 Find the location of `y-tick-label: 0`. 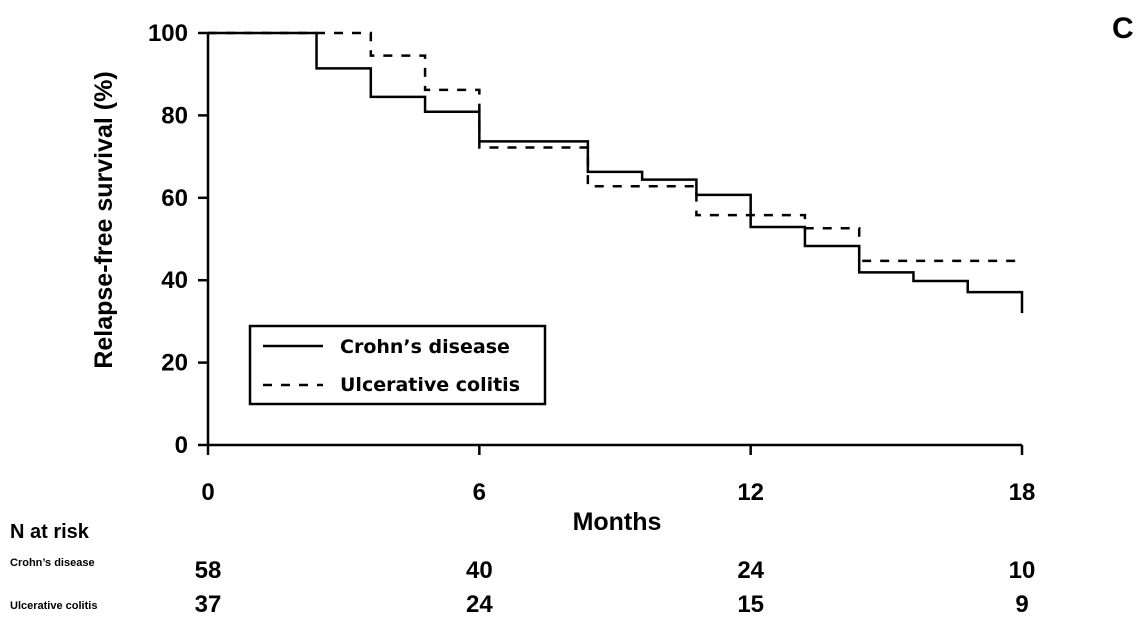

y-tick-label: 0 is located at coordinates (181, 445).